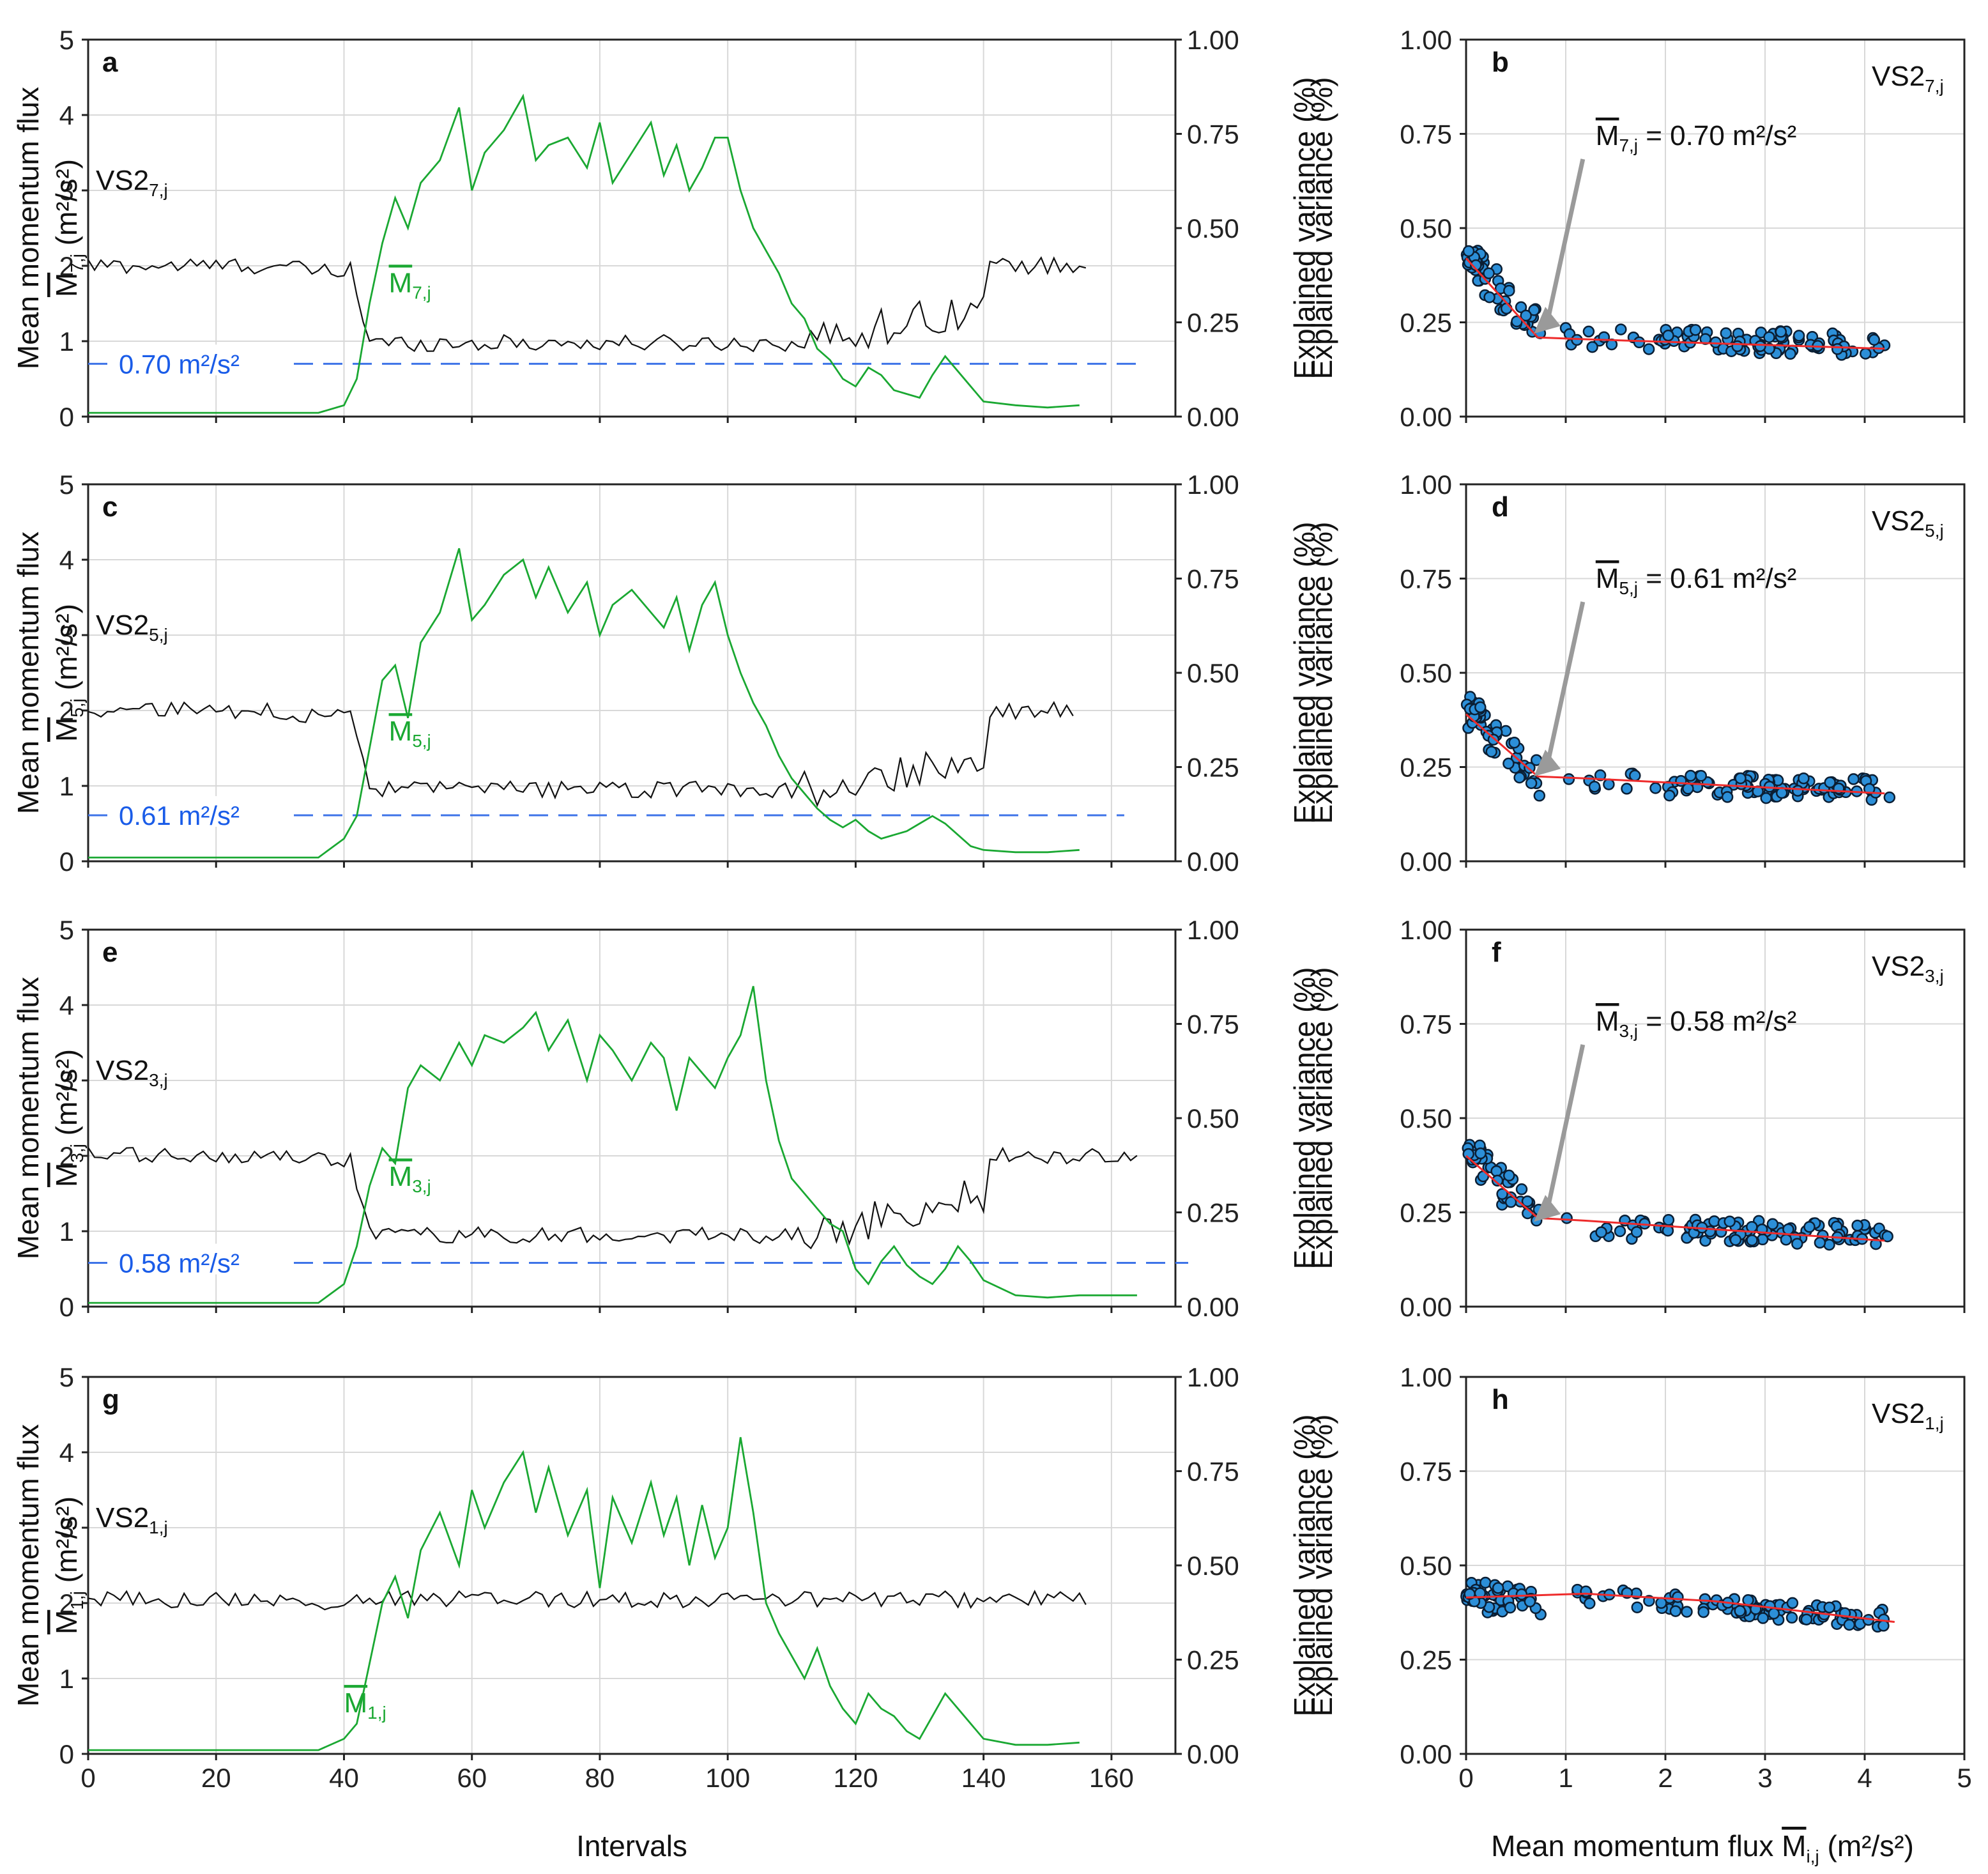 Image resolution: width=1988 pixels, height=1874 pixels. What do you see at coordinates (472, 1778) in the screenshot?
I see `x-tick-label: 60` at bounding box center [472, 1778].